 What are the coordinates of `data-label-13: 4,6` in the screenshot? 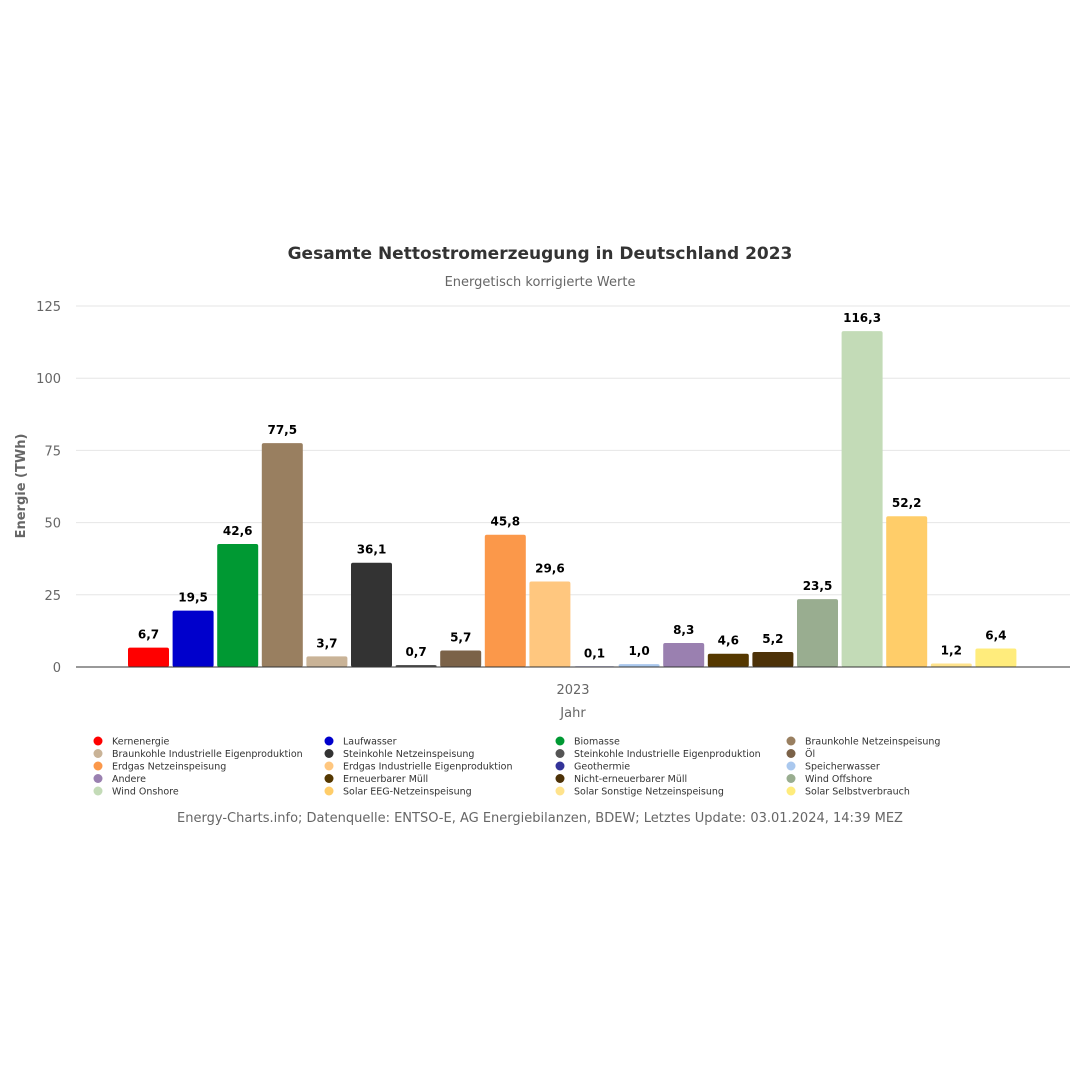 It's located at (728, 641).